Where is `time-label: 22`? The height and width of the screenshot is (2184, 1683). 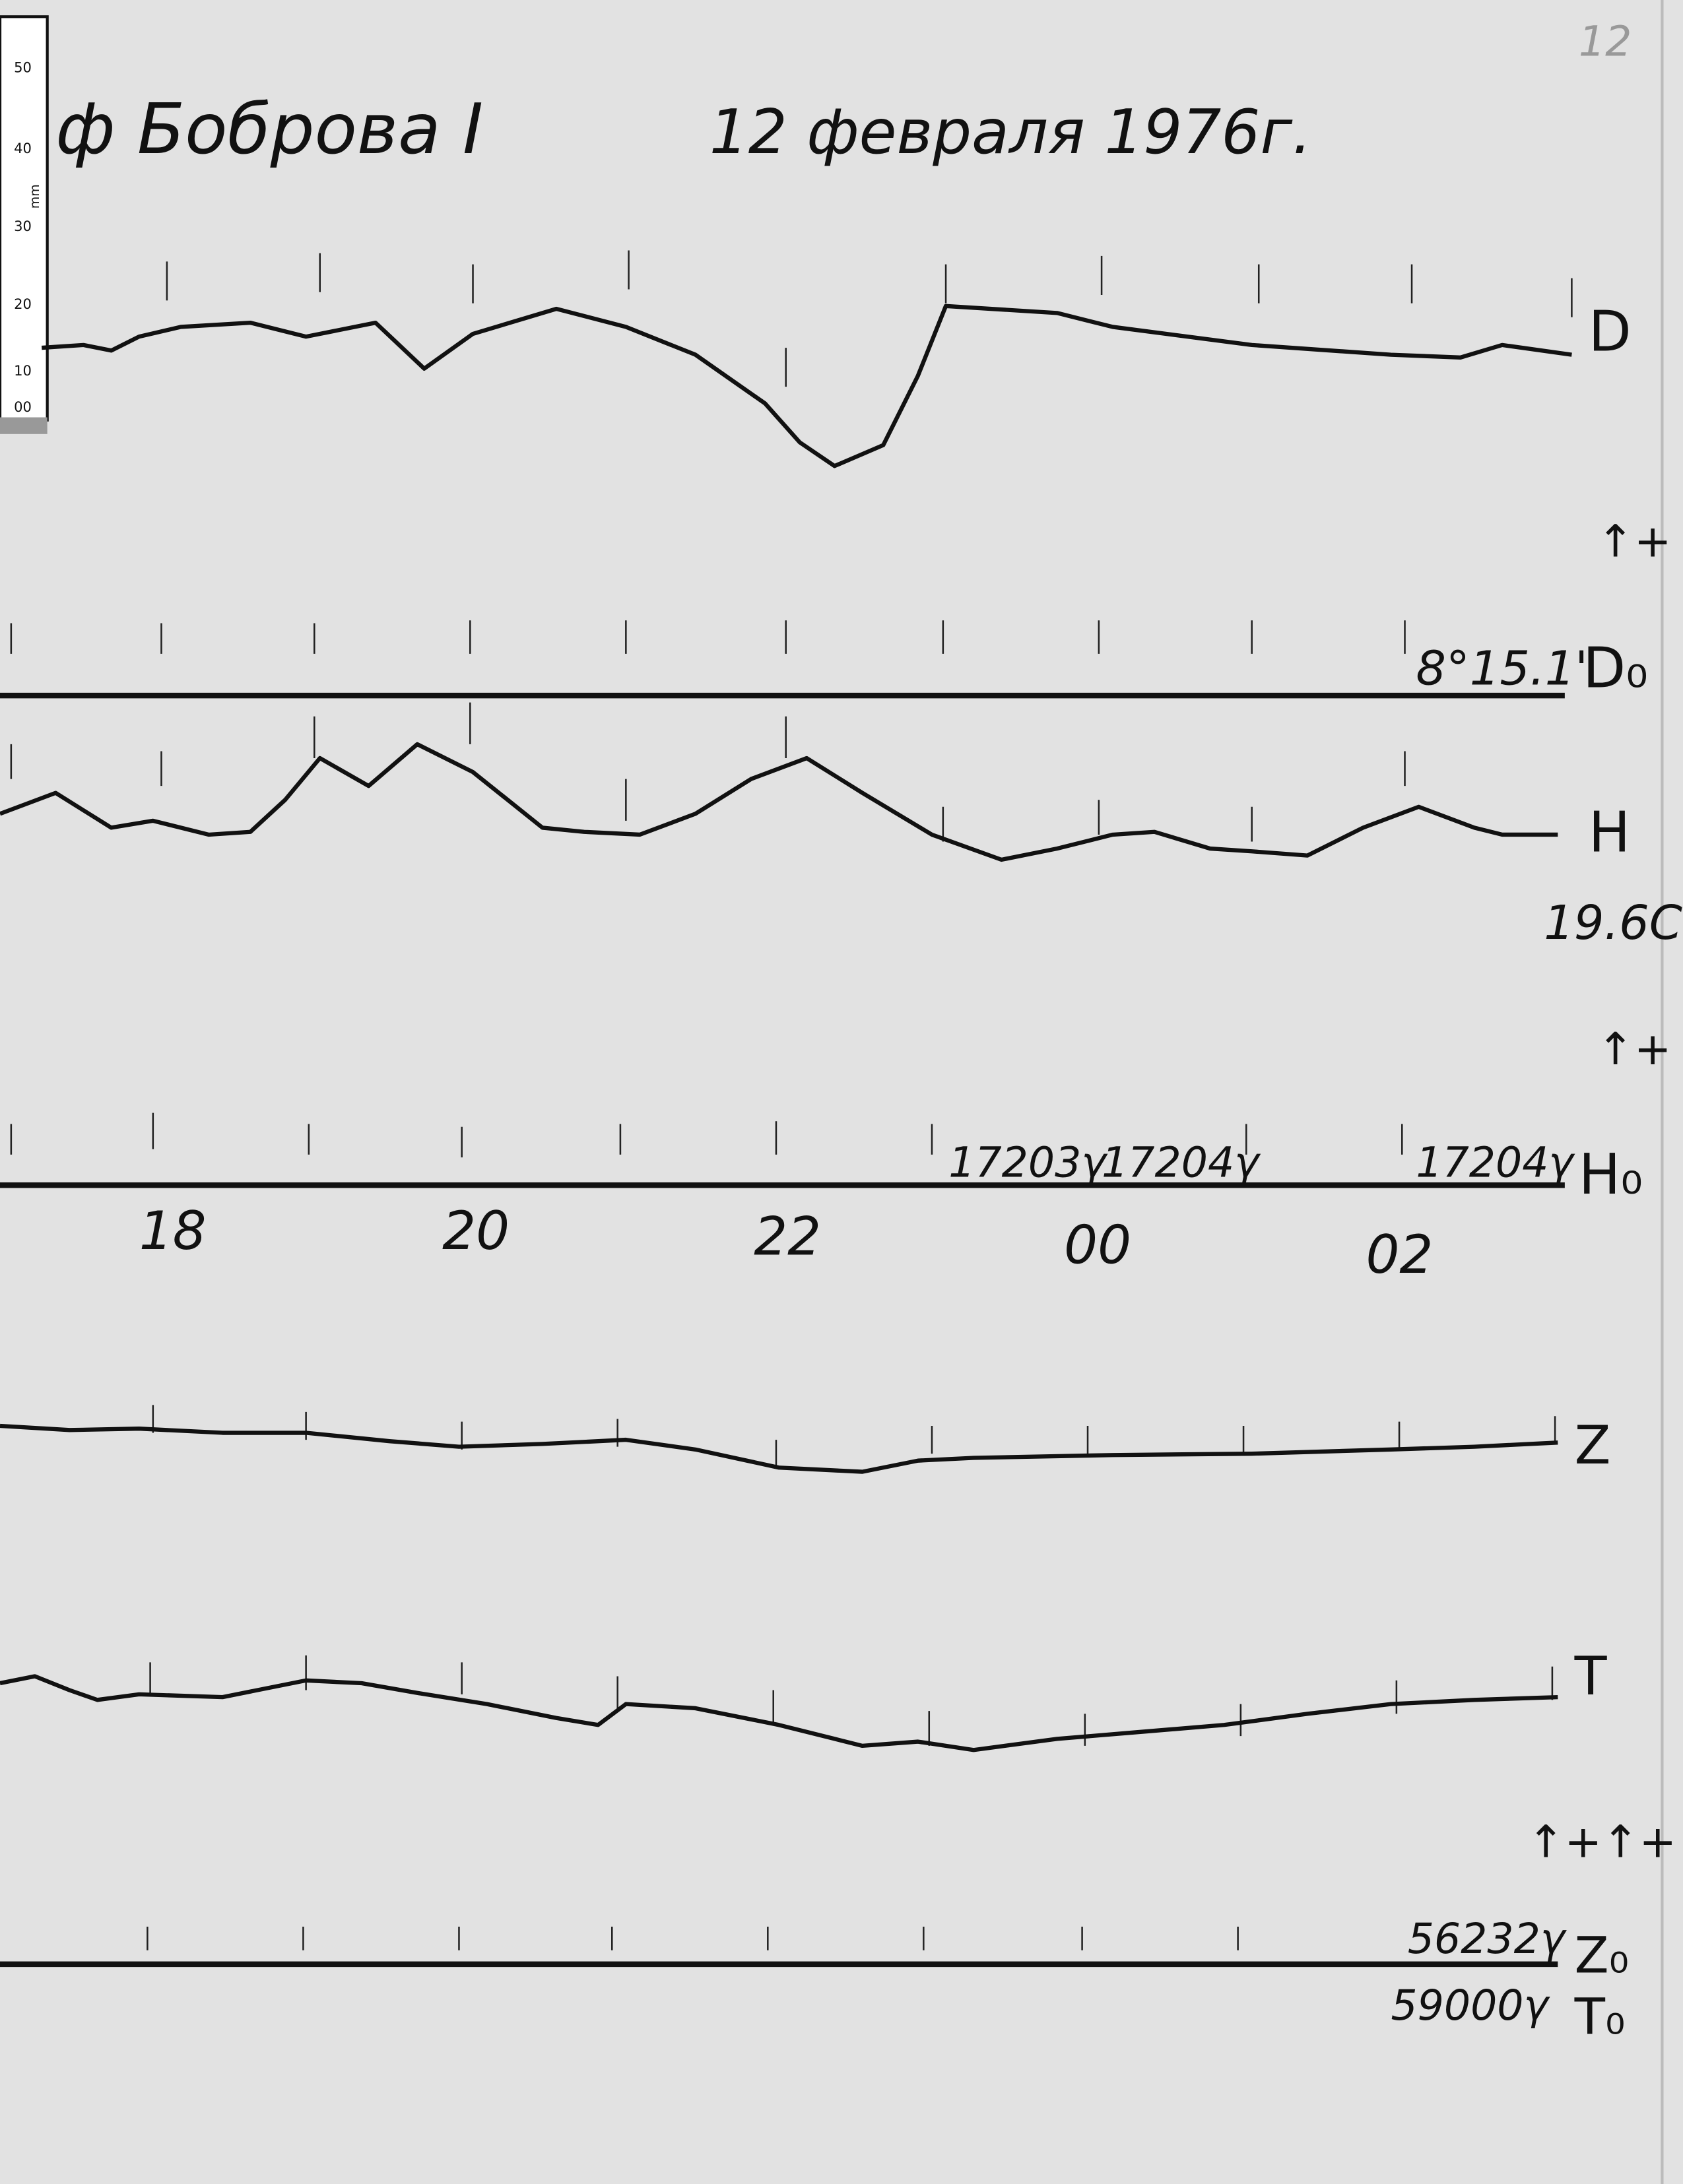
time-label: 22 is located at coordinates (788, 1237).